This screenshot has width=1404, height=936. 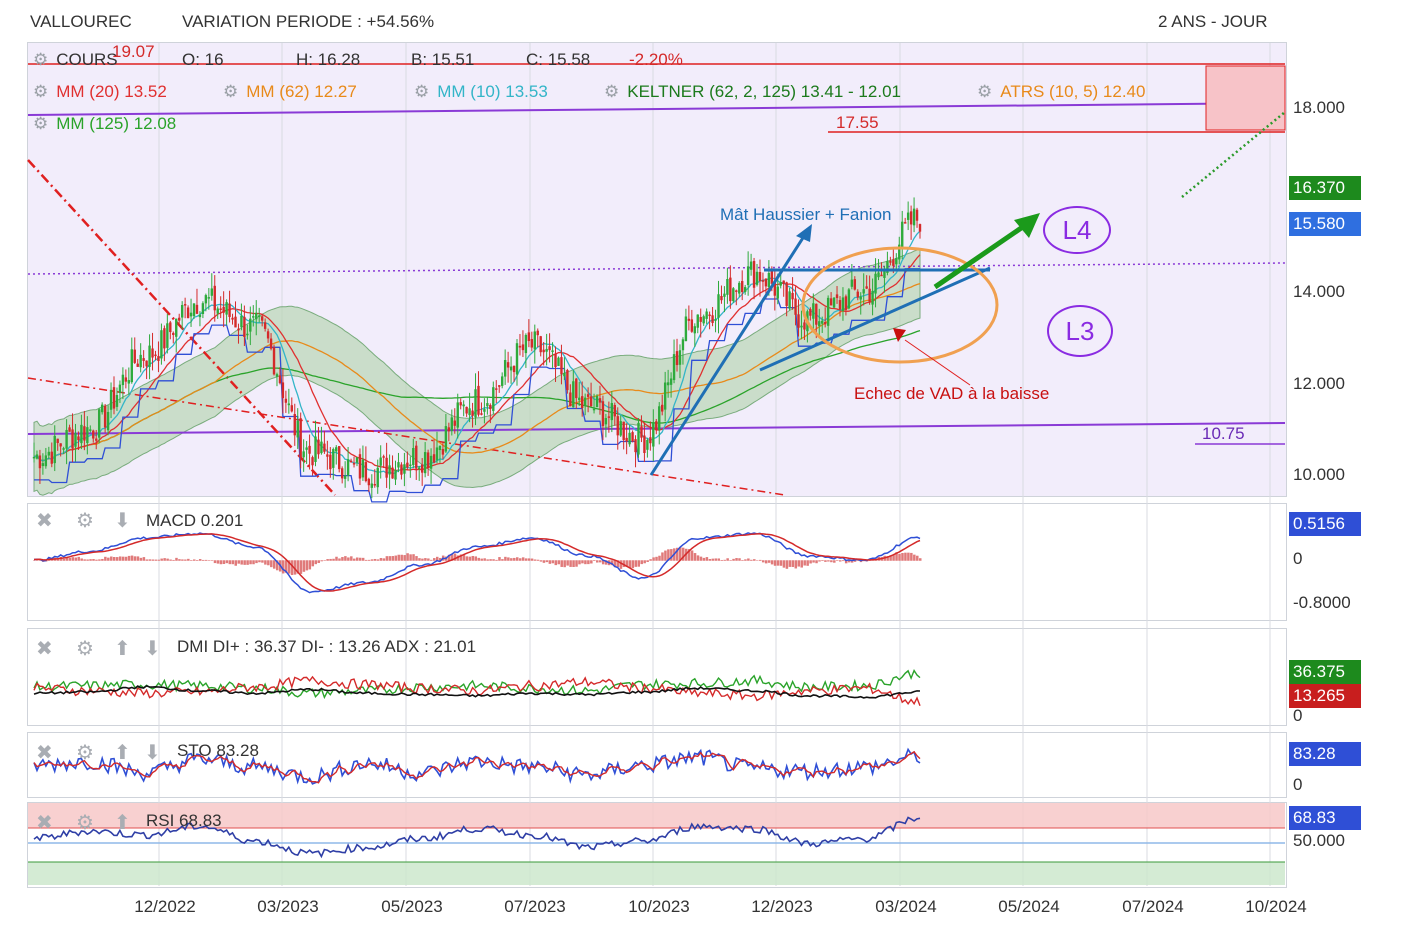 I want to click on dmi-label: DMI DI+ : 36.37 DI- : 13.26 ADX : 21.01, so click(x=327, y=646).